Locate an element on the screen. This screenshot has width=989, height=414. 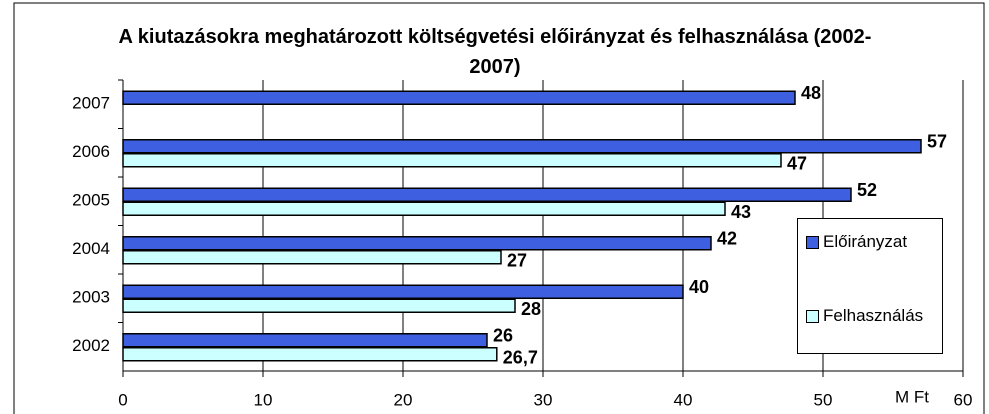
legend-label: Felhasználás is located at coordinates (873, 315).